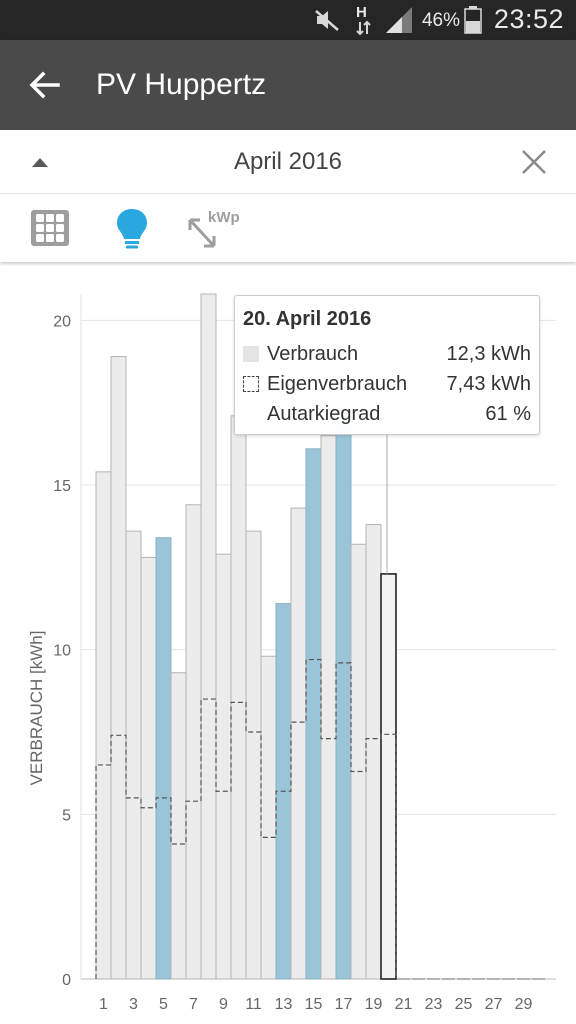 This screenshot has height=1024, width=576. What do you see at coordinates (132, 228) in the screenshot?
I see `lightbulb-icon` at bounding box center [132, 228].